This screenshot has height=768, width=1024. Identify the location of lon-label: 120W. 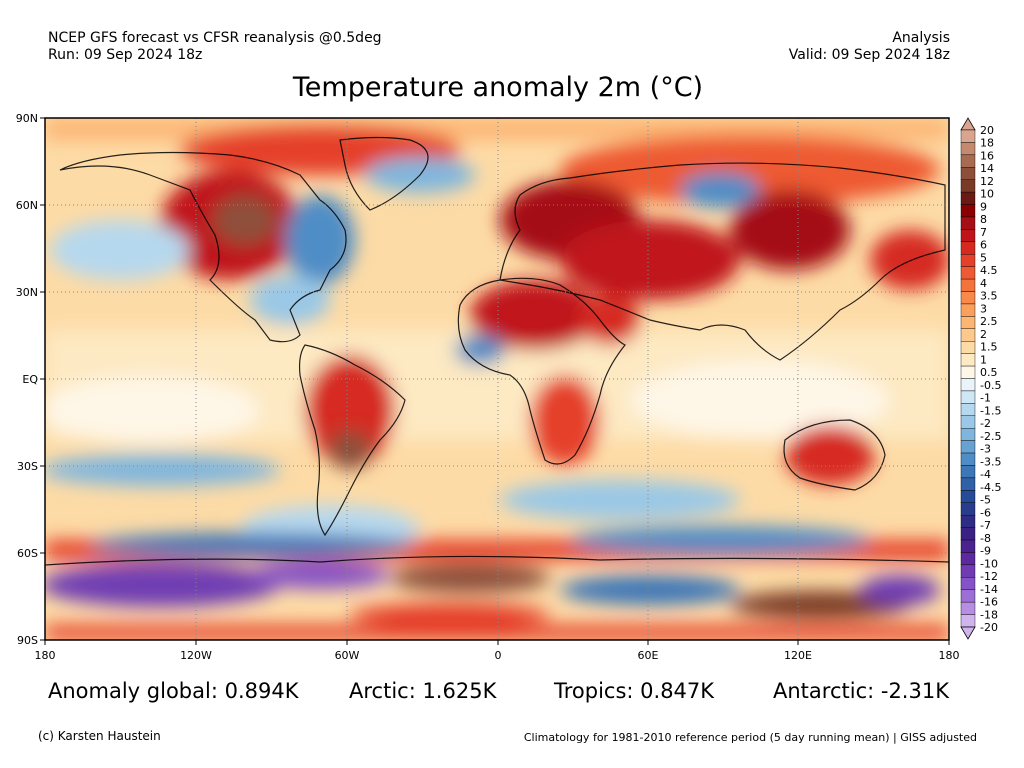
(196, 655).